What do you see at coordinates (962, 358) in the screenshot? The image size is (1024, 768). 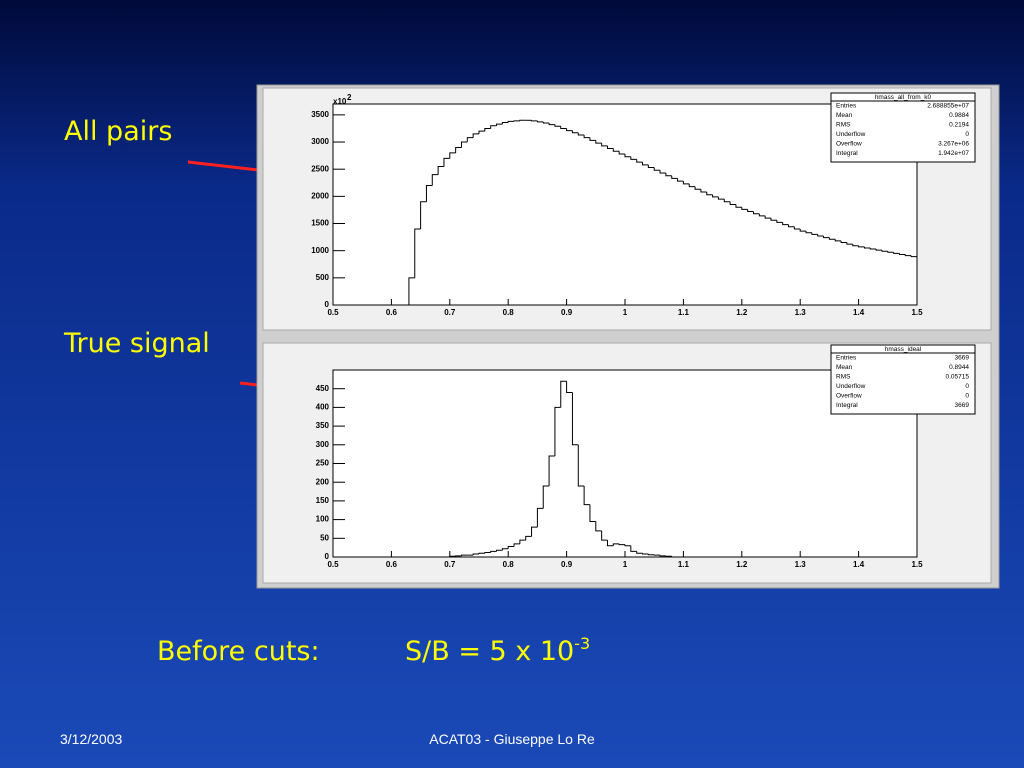 I see `stats-value: 3669` at bounding box center [962, 358].